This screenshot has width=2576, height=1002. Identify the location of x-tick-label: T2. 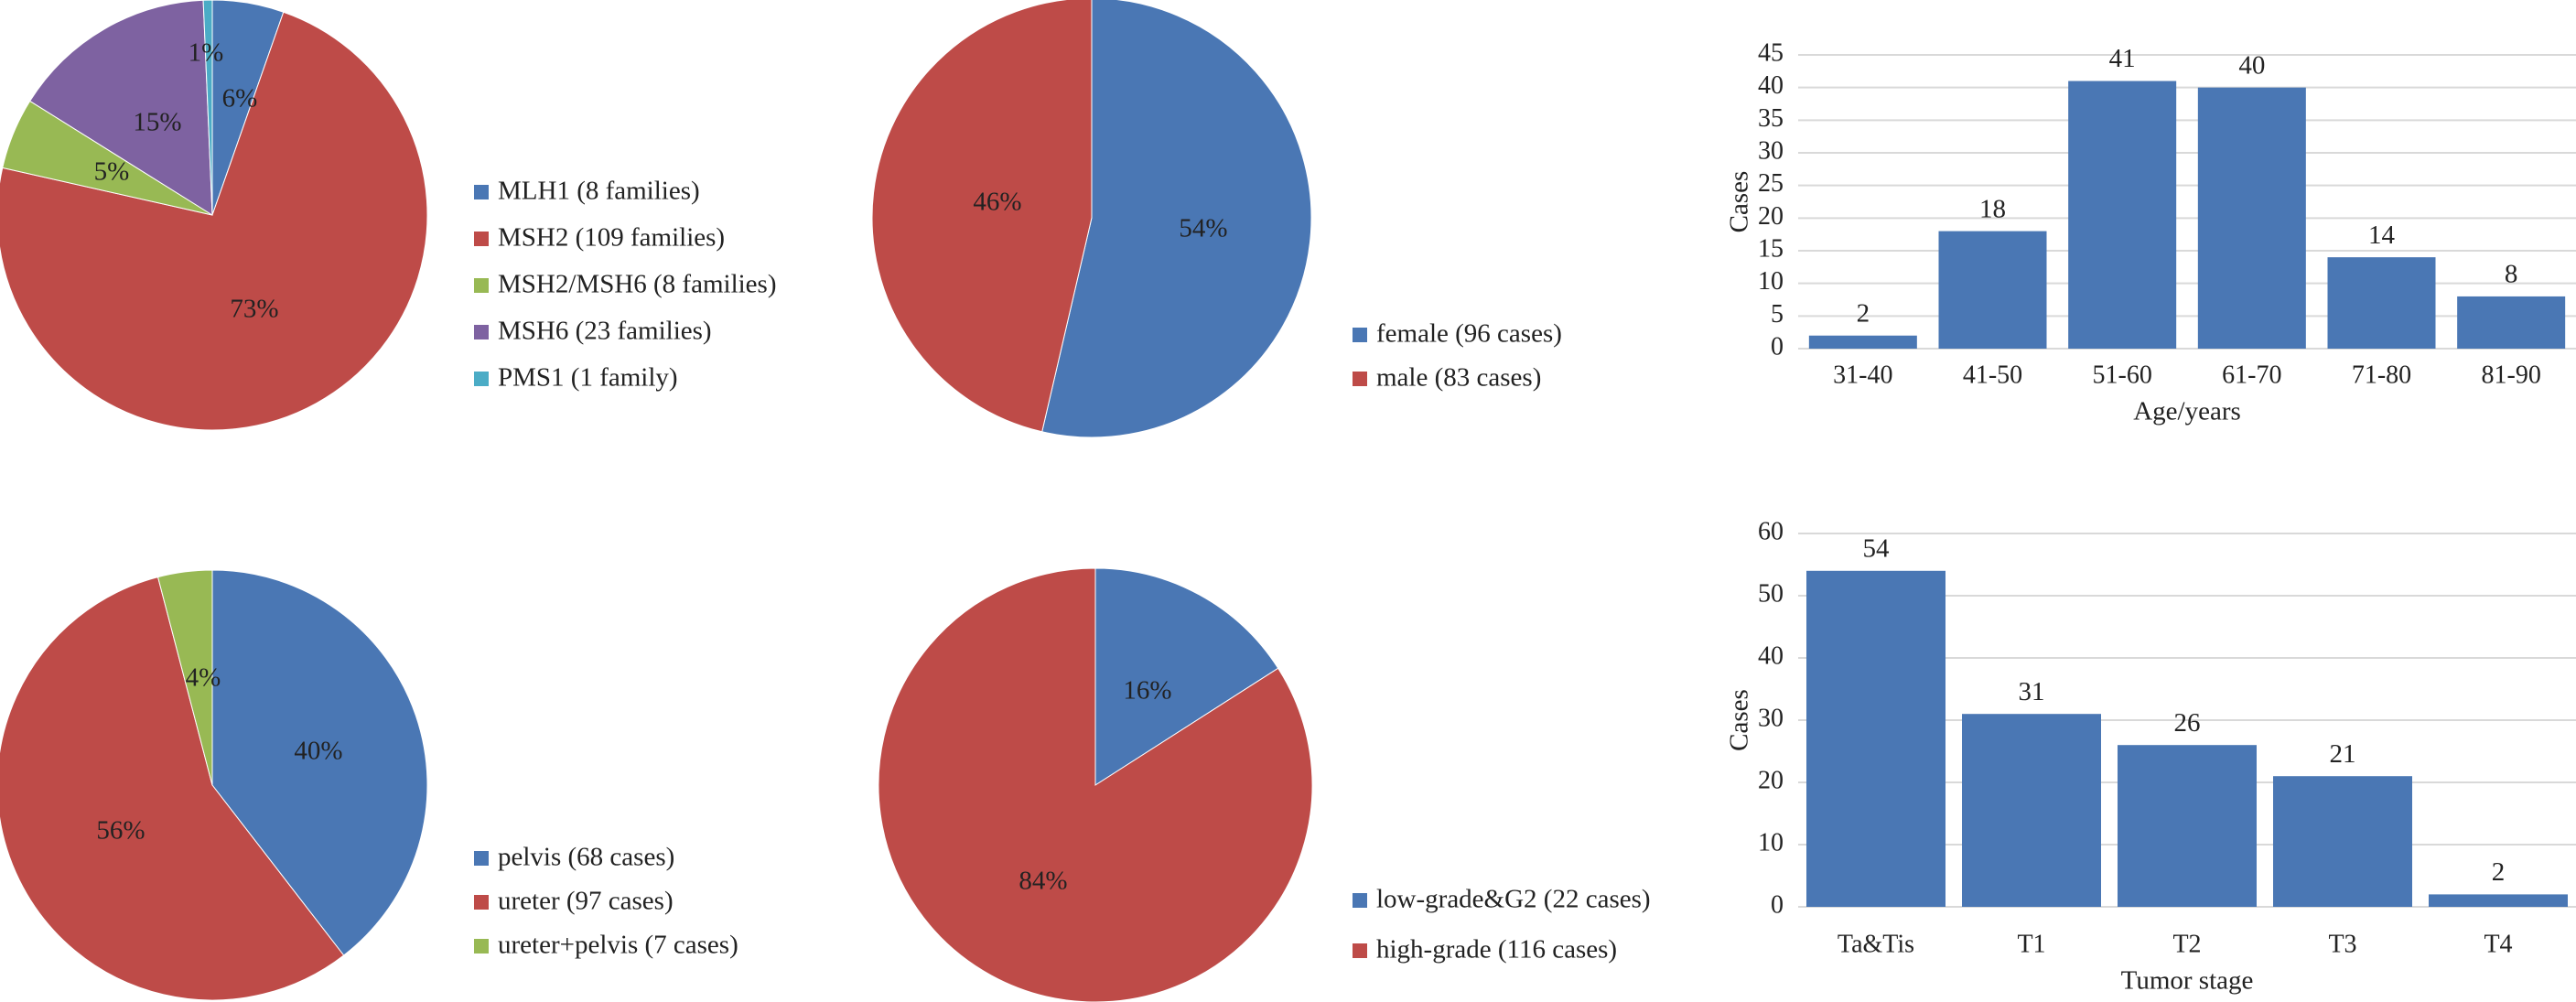
(2186, 944).